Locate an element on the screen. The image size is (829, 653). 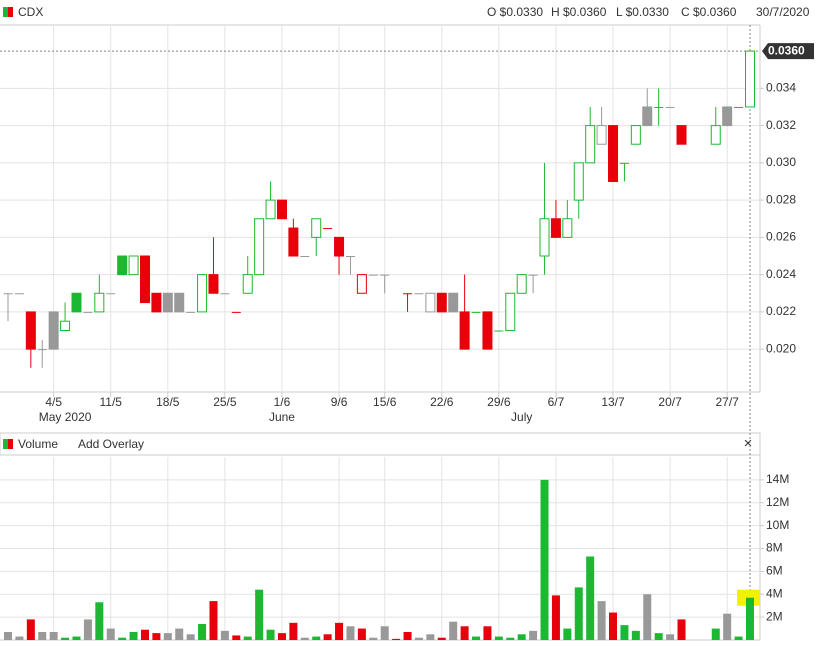
close-button: × is located at coordinates (748, 443).